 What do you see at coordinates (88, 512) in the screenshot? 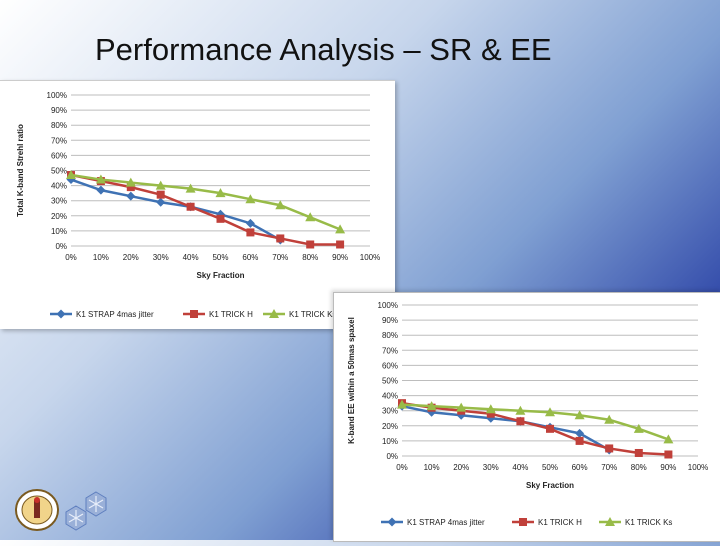
I see `snowflake-emblem-icon` at bounding box center [88, 512].